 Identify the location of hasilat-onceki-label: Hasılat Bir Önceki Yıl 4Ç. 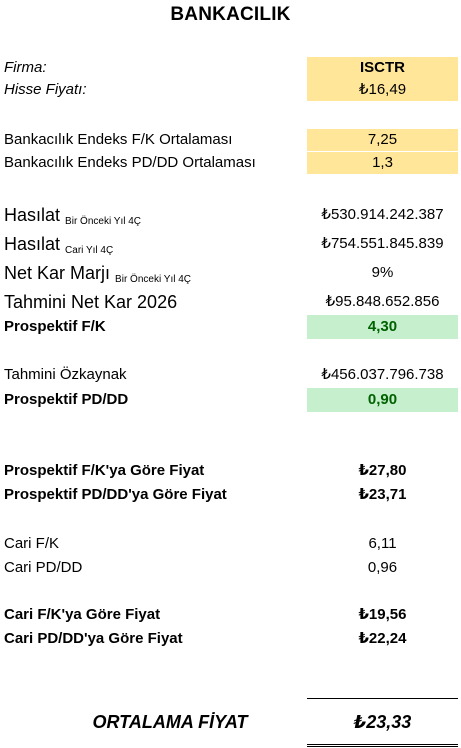
(72, 218).